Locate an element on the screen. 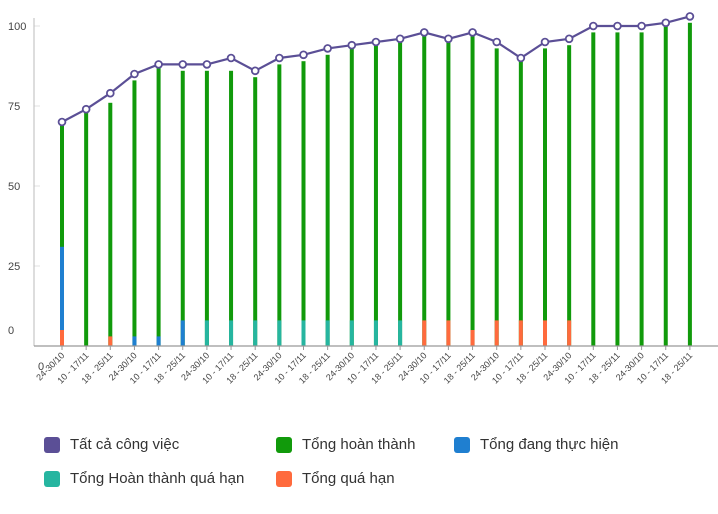 This screenshot has width=718, height=514. legend-item-completed: Tổng hoàn thành is located at coordinates (345, 444).